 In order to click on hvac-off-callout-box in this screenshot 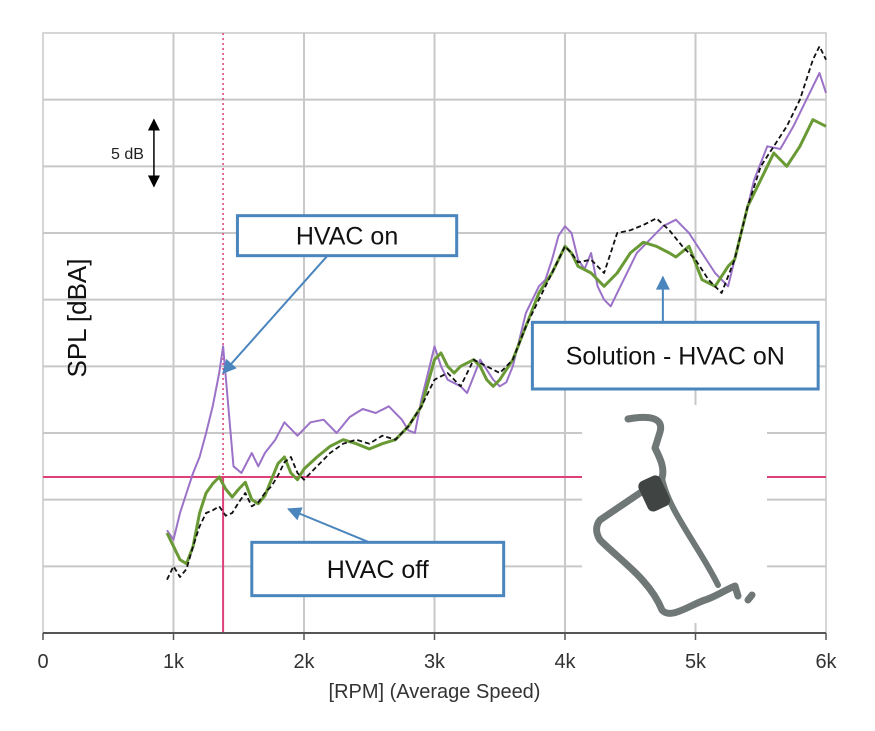, I will do `click(378, 569)`.